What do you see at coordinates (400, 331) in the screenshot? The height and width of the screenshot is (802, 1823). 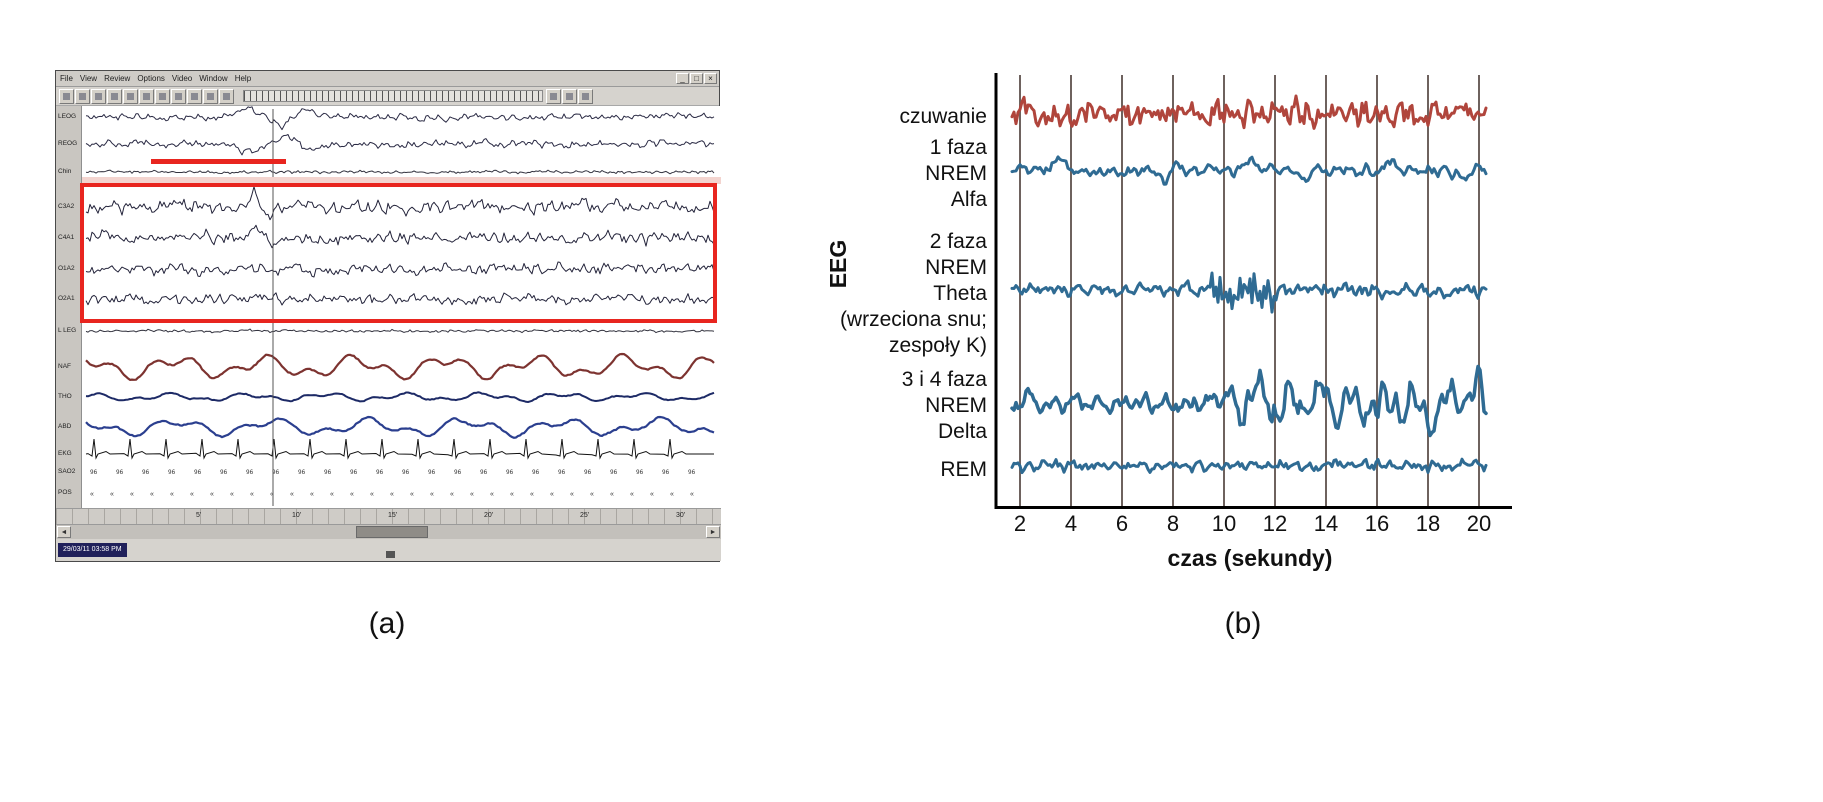 I see `trace-l-leg` at bounding box center [400, 331].